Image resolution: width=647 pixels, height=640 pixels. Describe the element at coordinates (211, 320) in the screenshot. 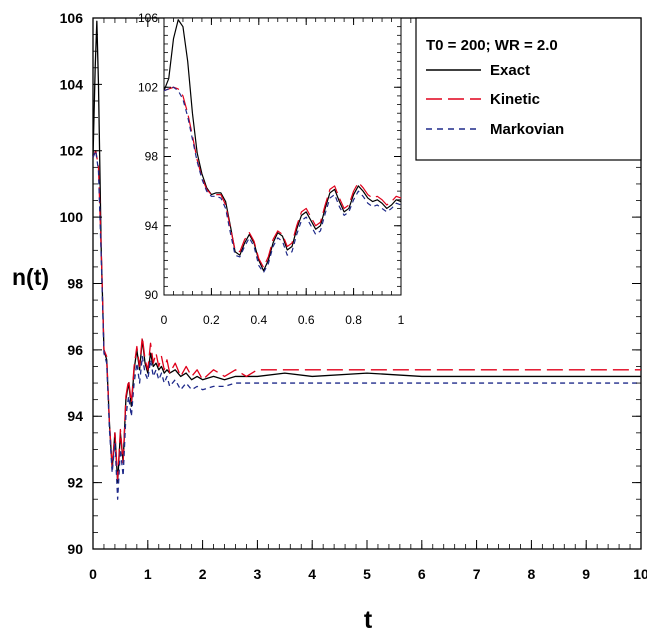

I see `inset-x-tick-label: 0.2` at that location.